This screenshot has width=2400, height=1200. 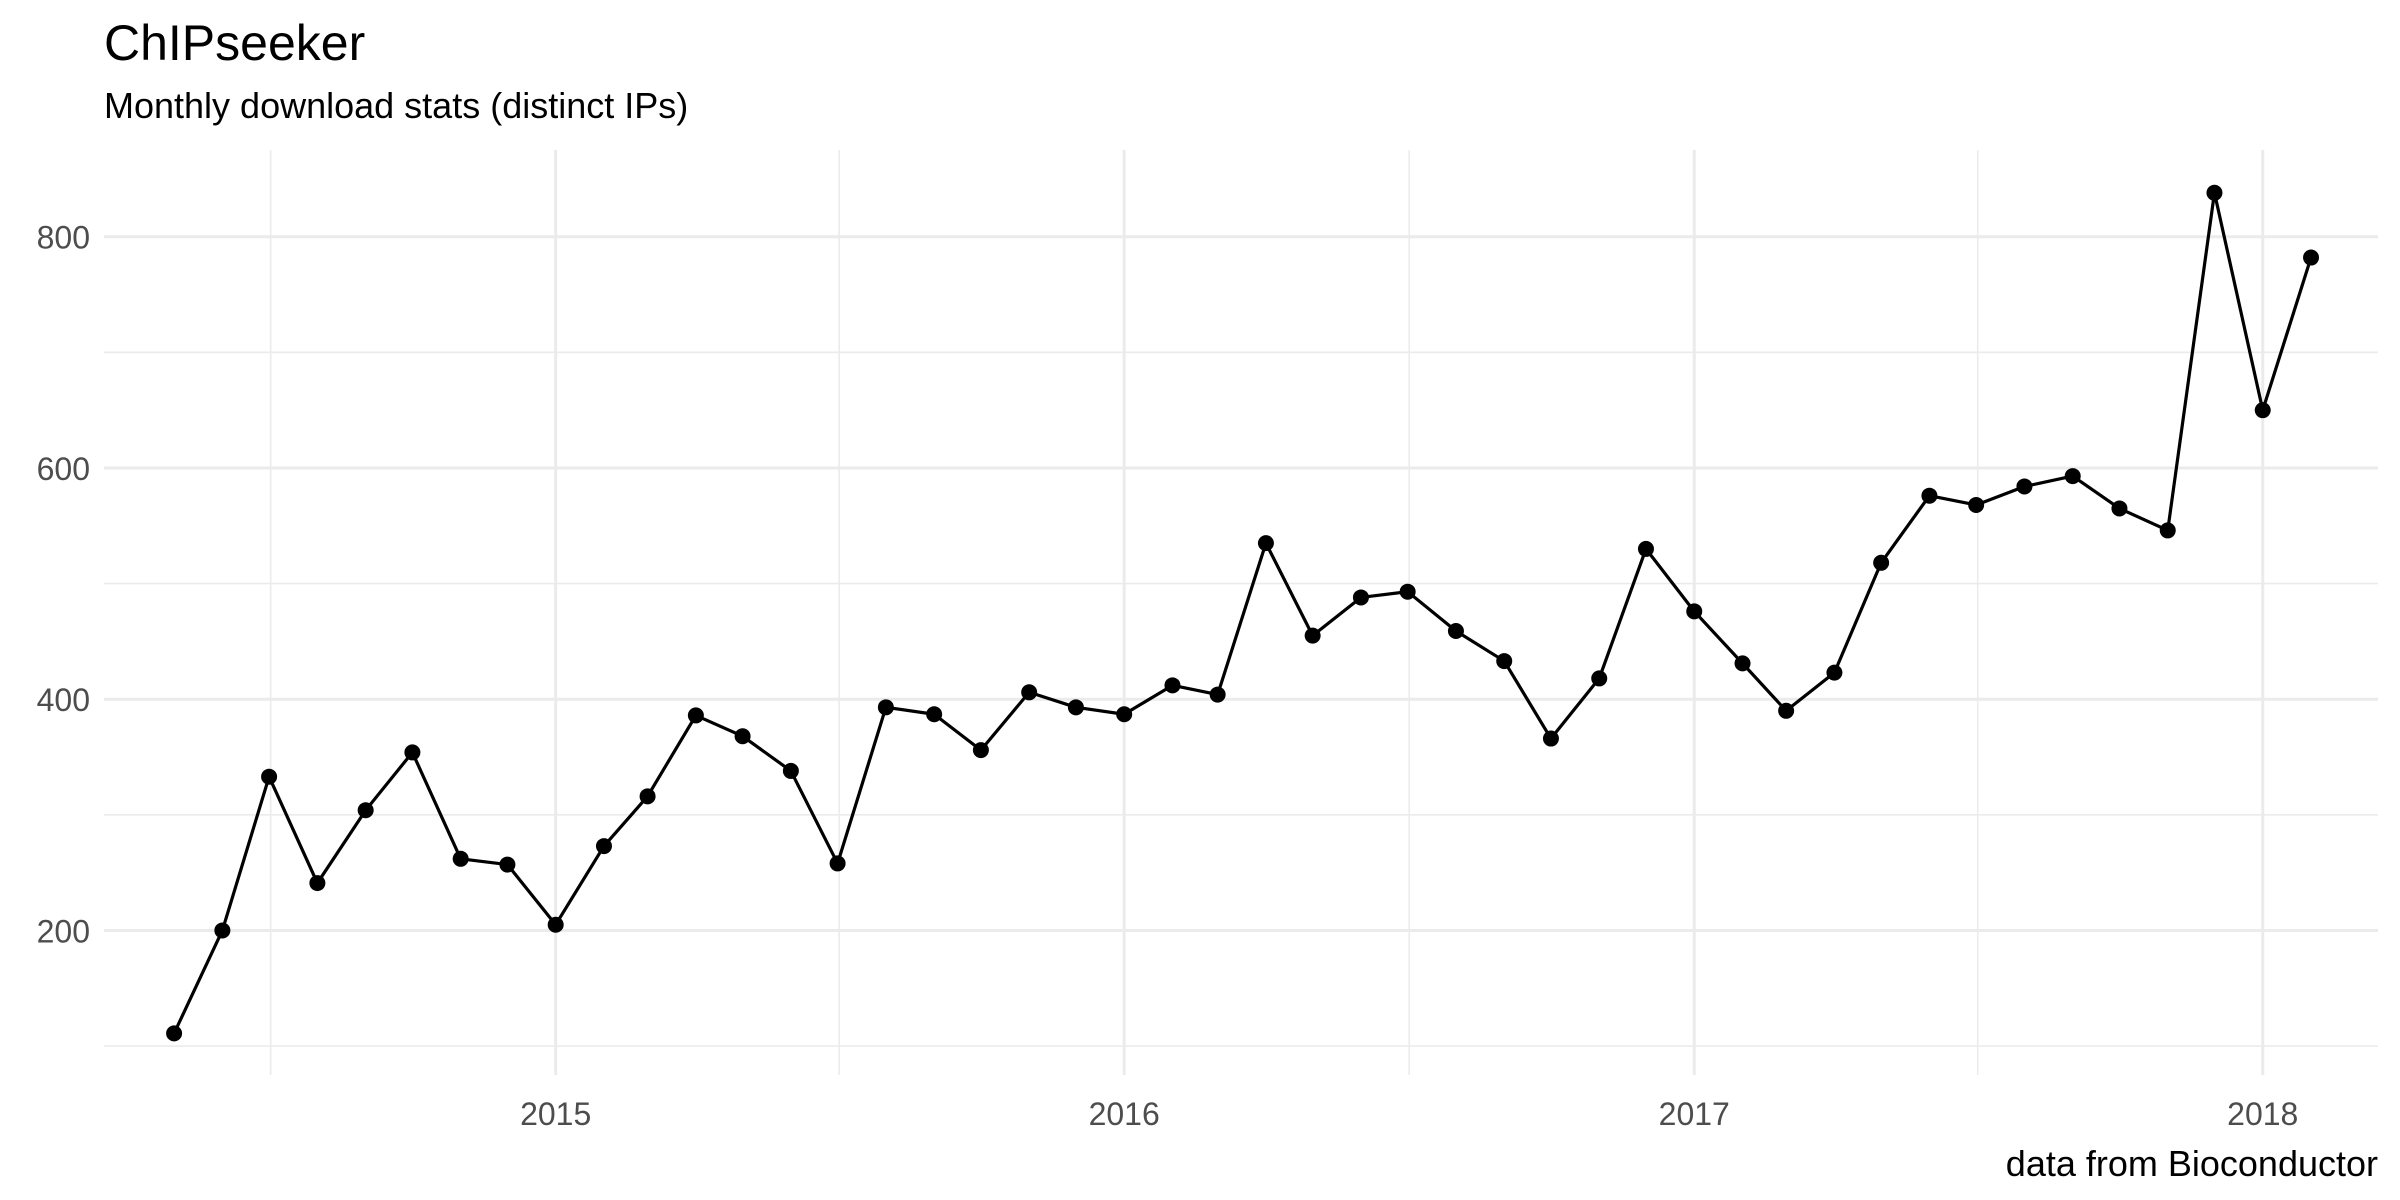 I want to click on chart-caption: data from Bioconductor, so click(x=2192, y=1163).